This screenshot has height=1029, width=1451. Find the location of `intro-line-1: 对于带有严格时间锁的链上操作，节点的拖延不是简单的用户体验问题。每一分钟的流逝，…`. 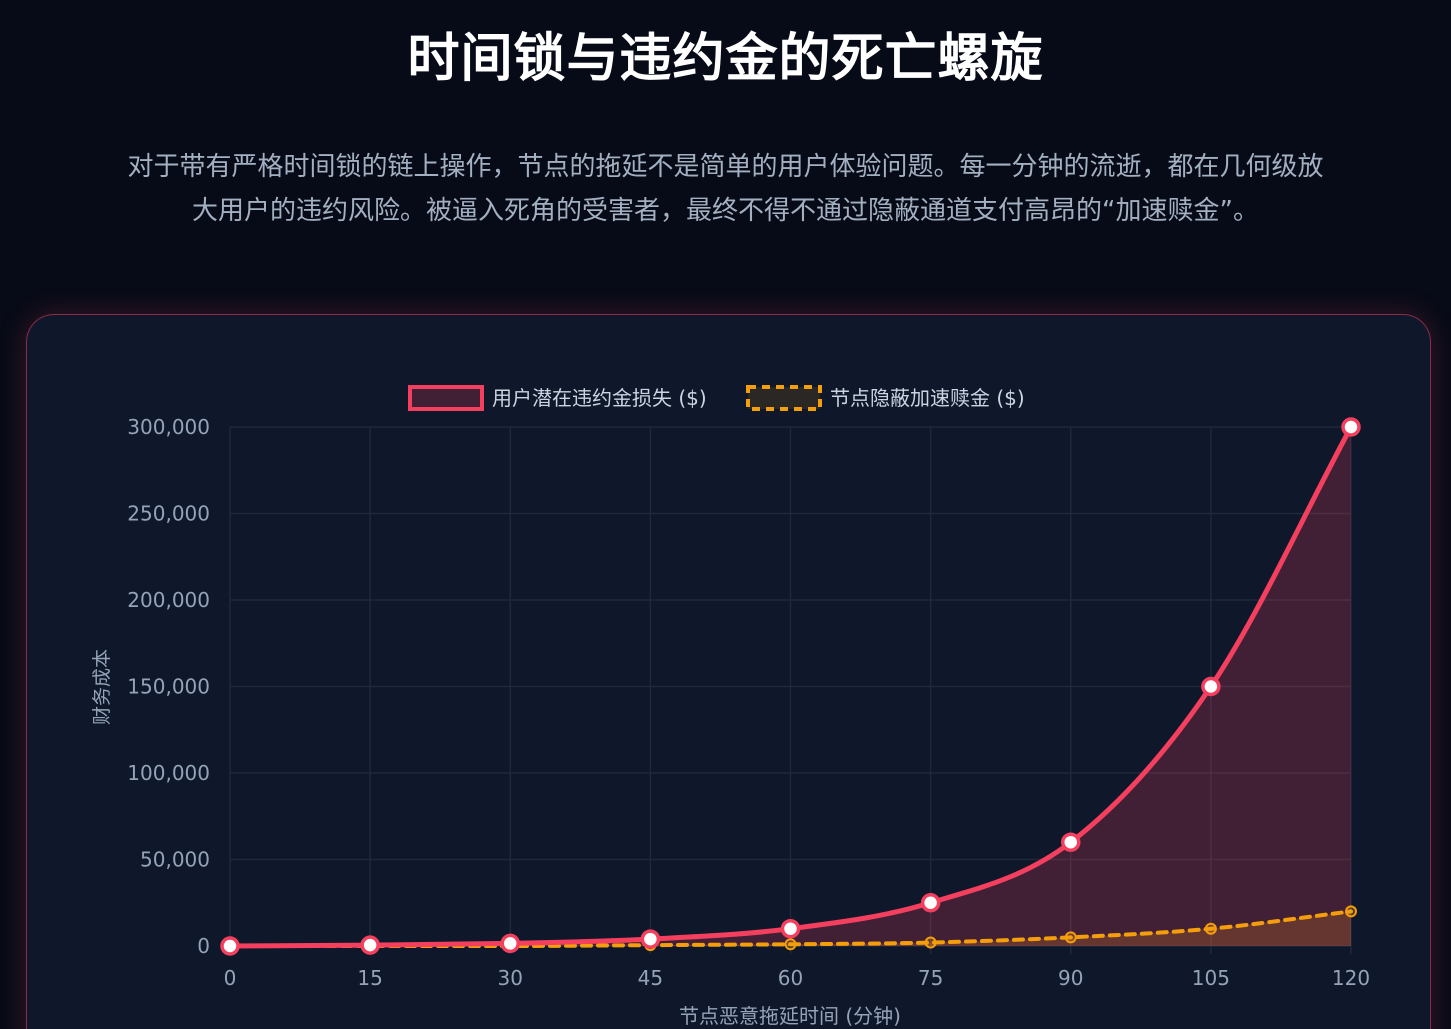

intro-line-1: 对于带有严格时间锁的链上操作，节点的拖延不是简单的用户体验问题。每一分钟的流逝，… is located at coordinates (725, 167).